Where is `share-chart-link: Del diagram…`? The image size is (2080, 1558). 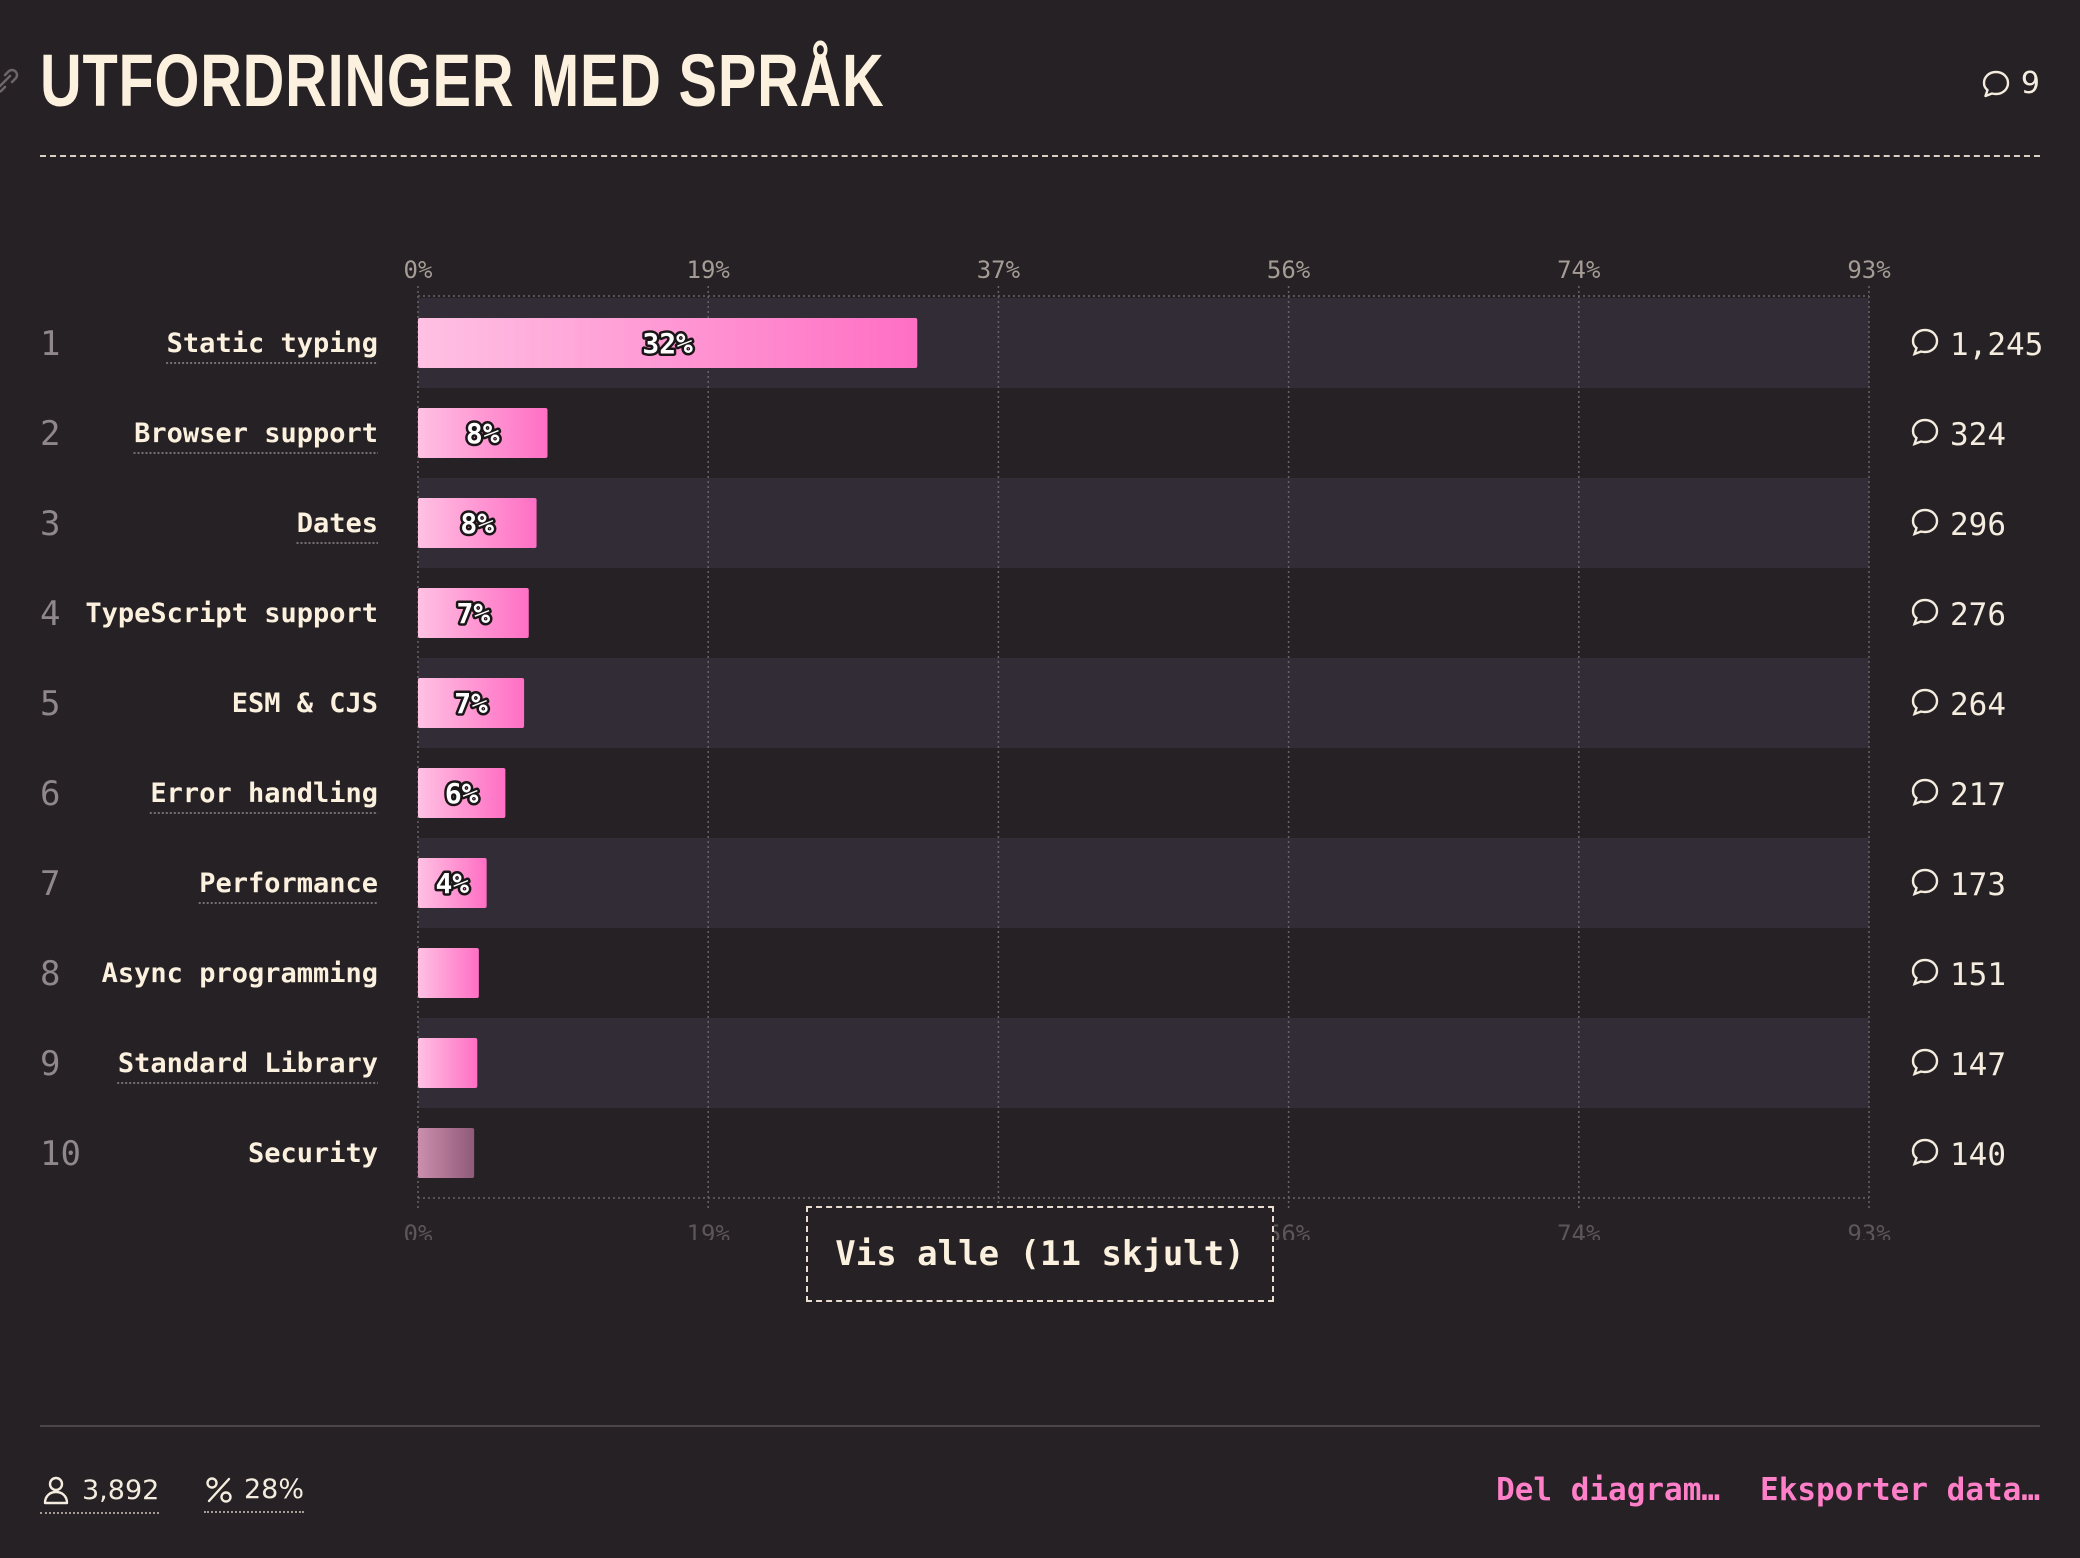 share-chart-link: Del diagram… is located at coordinates (1608, 1490).